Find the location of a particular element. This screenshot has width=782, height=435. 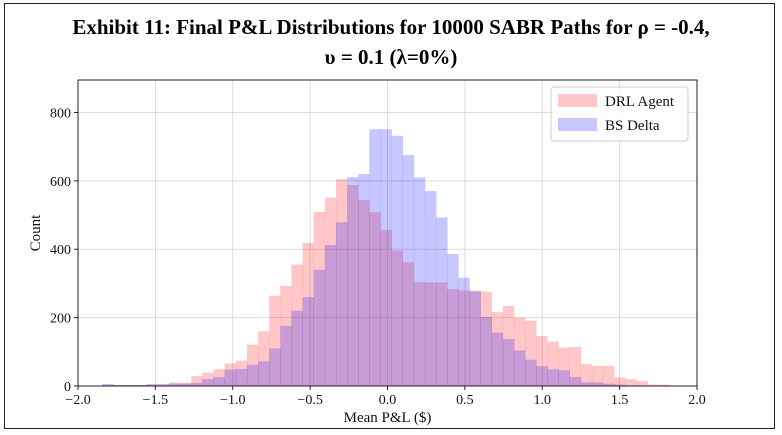

y-tick-label: 800 is located at coordinates (60, 113).